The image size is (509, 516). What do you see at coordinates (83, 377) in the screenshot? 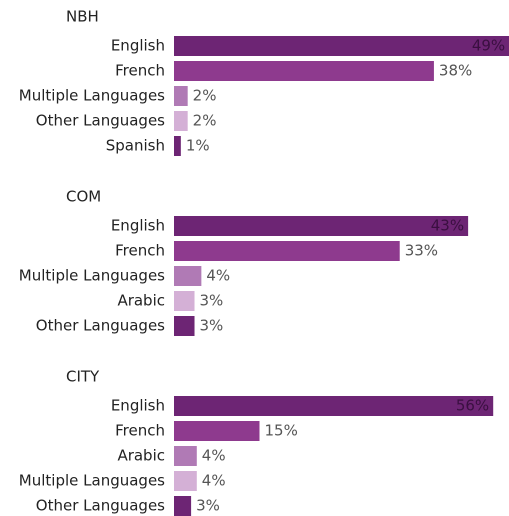
I see `chart-title: CITY` at bounding box center [83, 377].